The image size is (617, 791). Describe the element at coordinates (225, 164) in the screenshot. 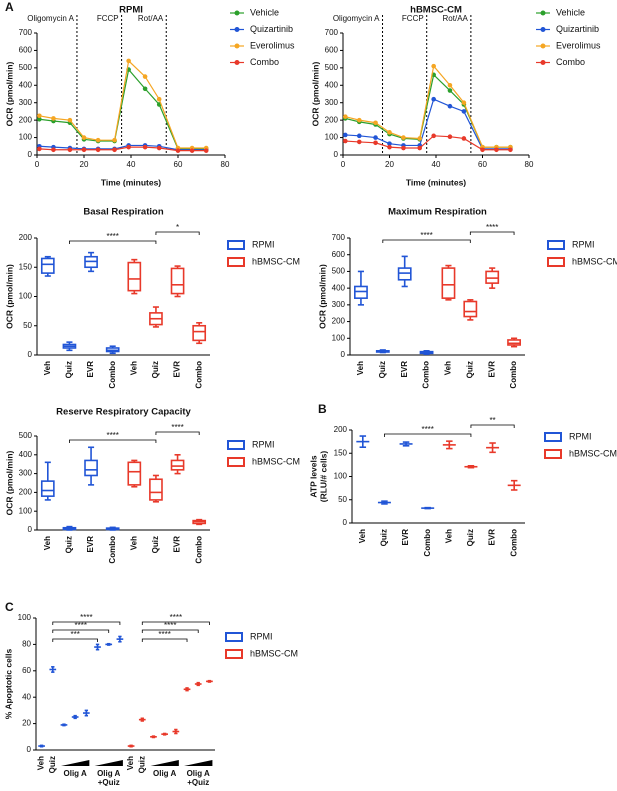

I see `x-tick-label: 80` at that location.